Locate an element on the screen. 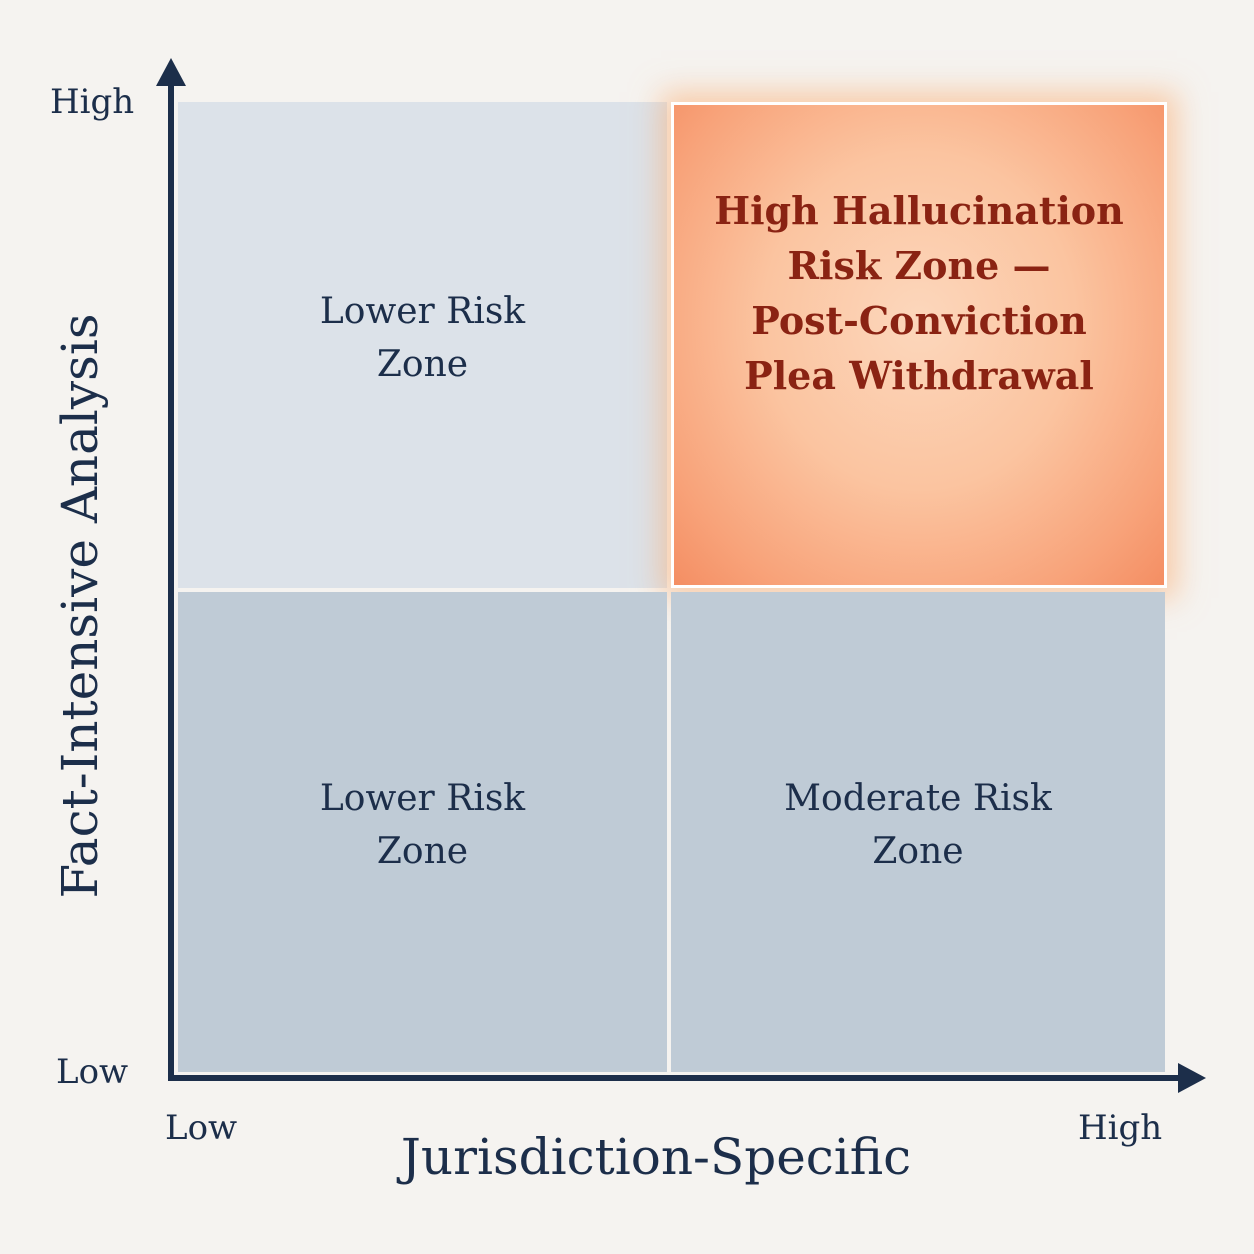  y-axis-low-label: Low is located at coordinates (92, 1072).